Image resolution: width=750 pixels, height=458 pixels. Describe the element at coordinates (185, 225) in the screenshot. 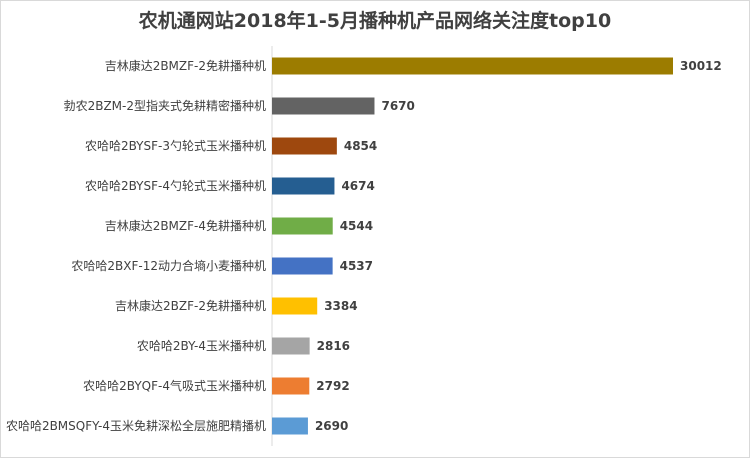

I see `category-label-5: 吉林康达2BMZF-4免耕播种机` at that location.